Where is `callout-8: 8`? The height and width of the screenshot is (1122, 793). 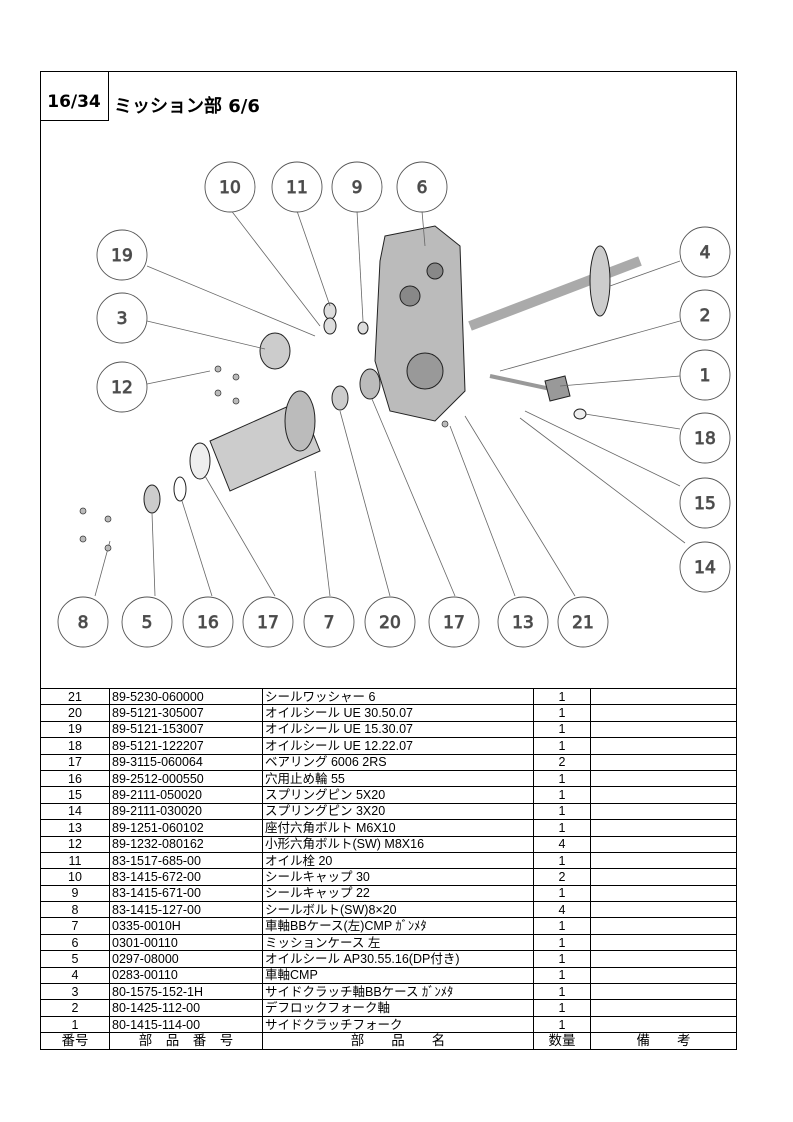
callout-8: 8 is located at coordinates (83, 622).